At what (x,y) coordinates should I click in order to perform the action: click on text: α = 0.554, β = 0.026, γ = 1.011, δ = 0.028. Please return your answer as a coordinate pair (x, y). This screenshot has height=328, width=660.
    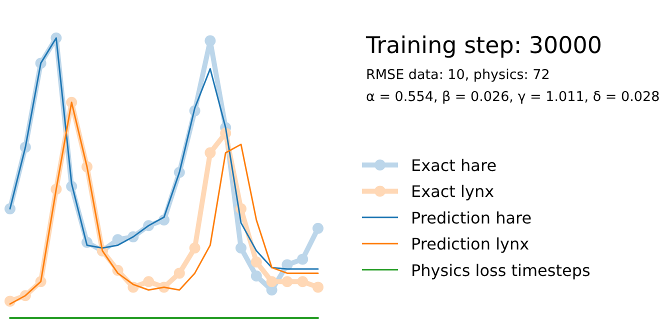
    Looking at the image, I should click on (513, 97).